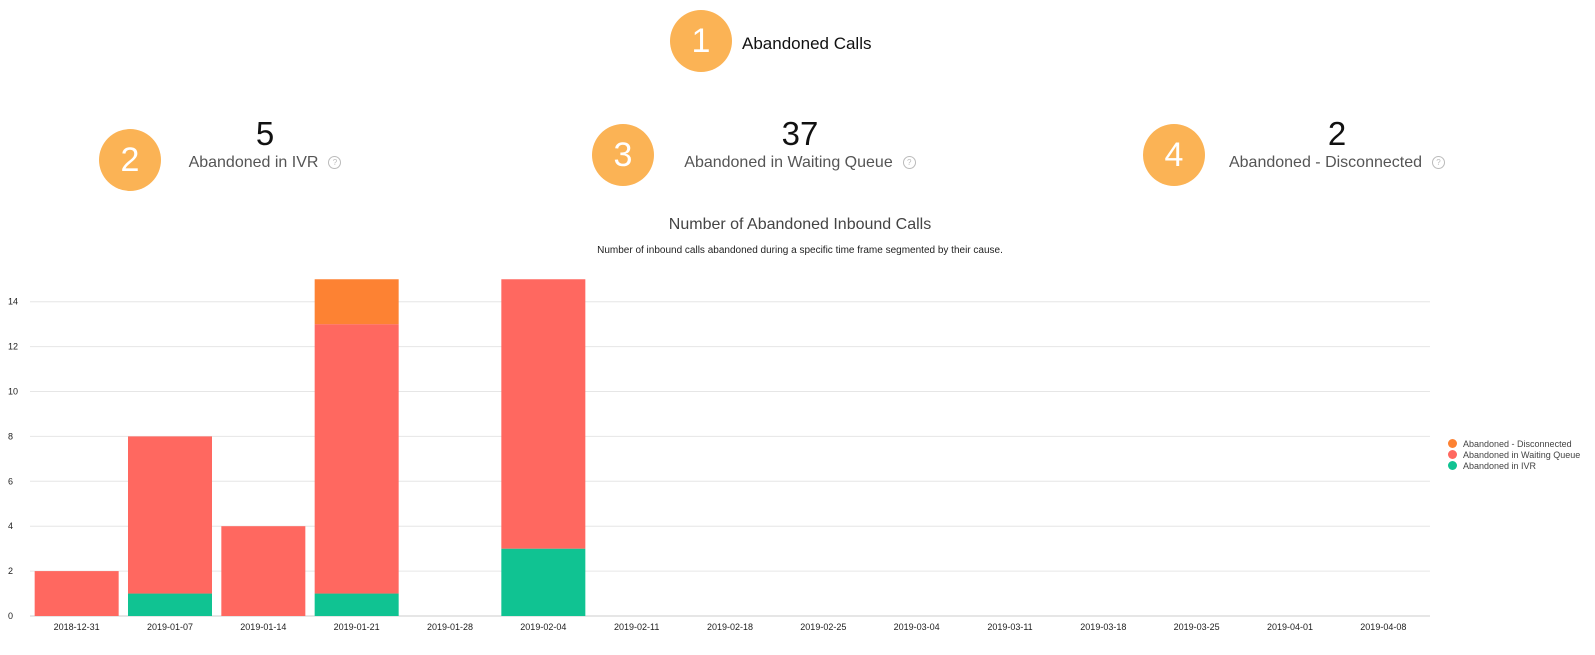 This screenshot has width=1595, height=655. Describe the element at coordinates (730, 627) in the screenshot. I see `x-tick-label: 2019-02-18` at that location.